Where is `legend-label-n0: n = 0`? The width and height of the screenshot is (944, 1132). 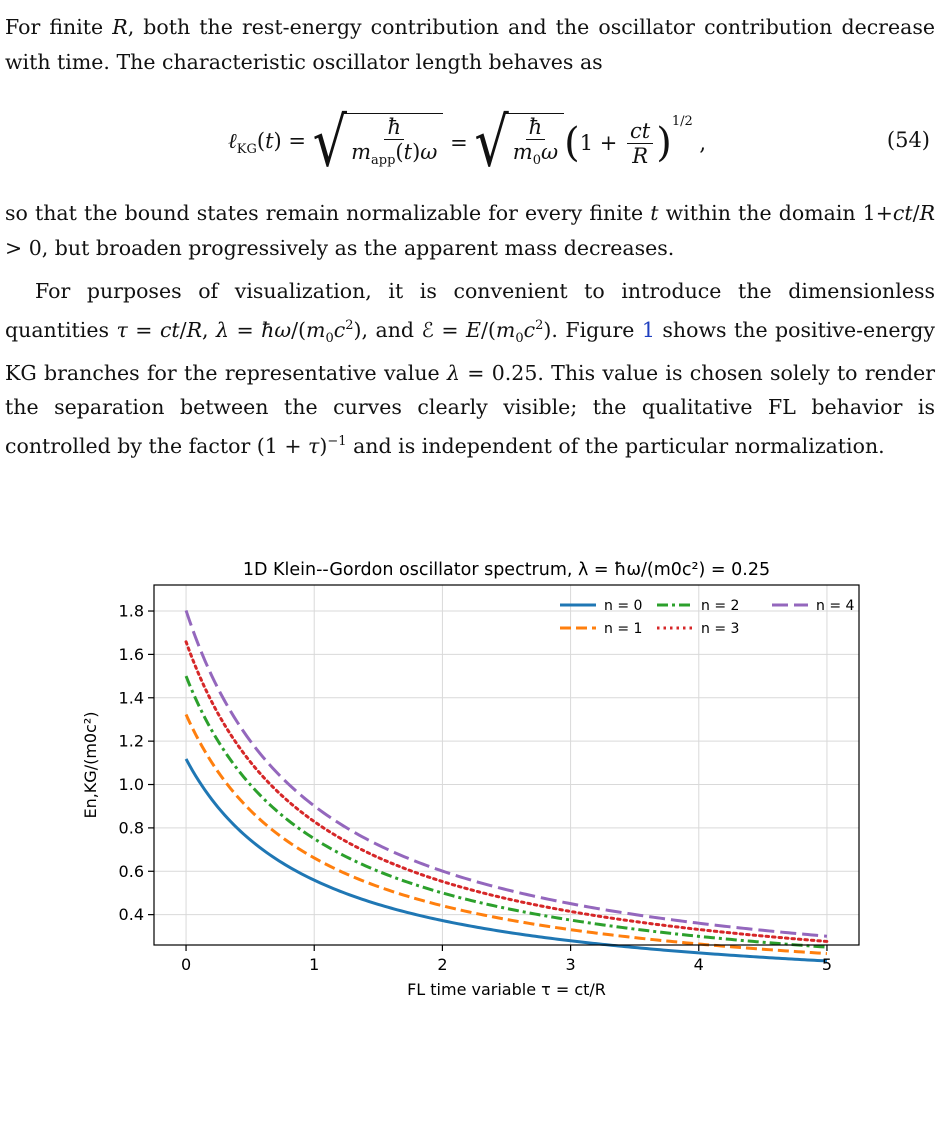 legend-label-n0: n = 0 is located at coordinates (623, 606).